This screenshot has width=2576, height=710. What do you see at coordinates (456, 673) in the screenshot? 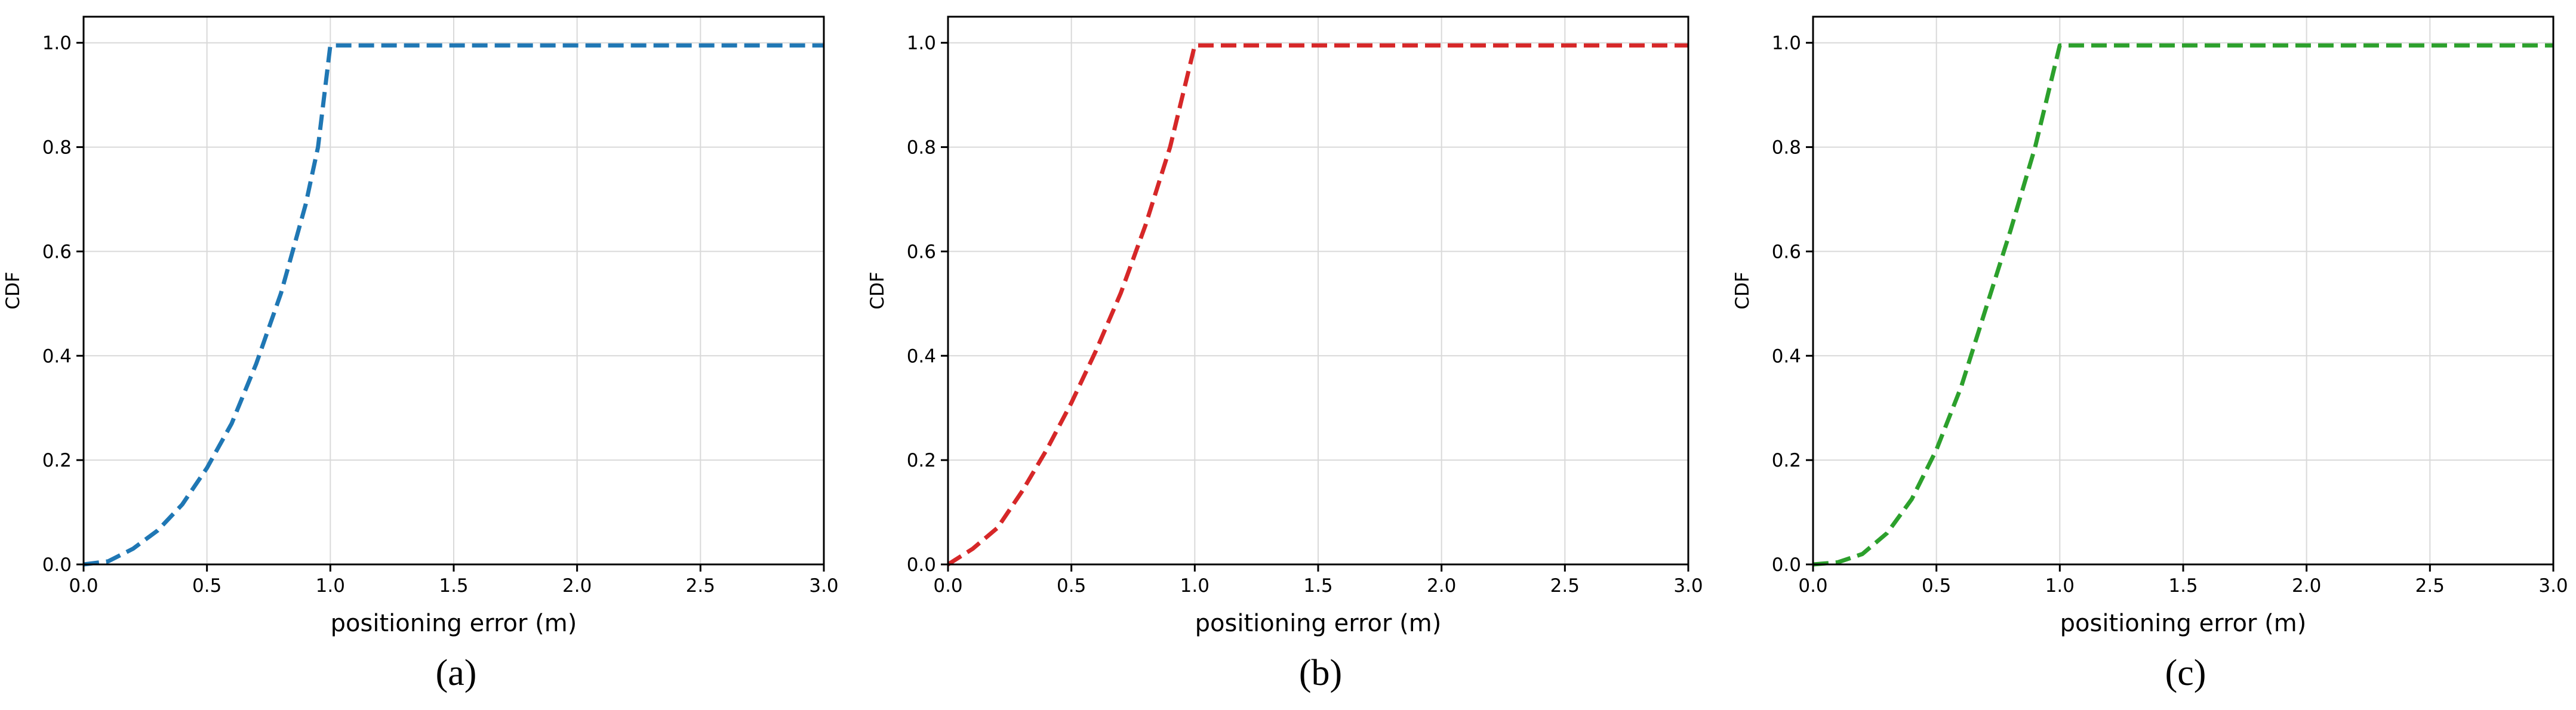
I see `panel-label: (a)` at bounding box center [456, 673].